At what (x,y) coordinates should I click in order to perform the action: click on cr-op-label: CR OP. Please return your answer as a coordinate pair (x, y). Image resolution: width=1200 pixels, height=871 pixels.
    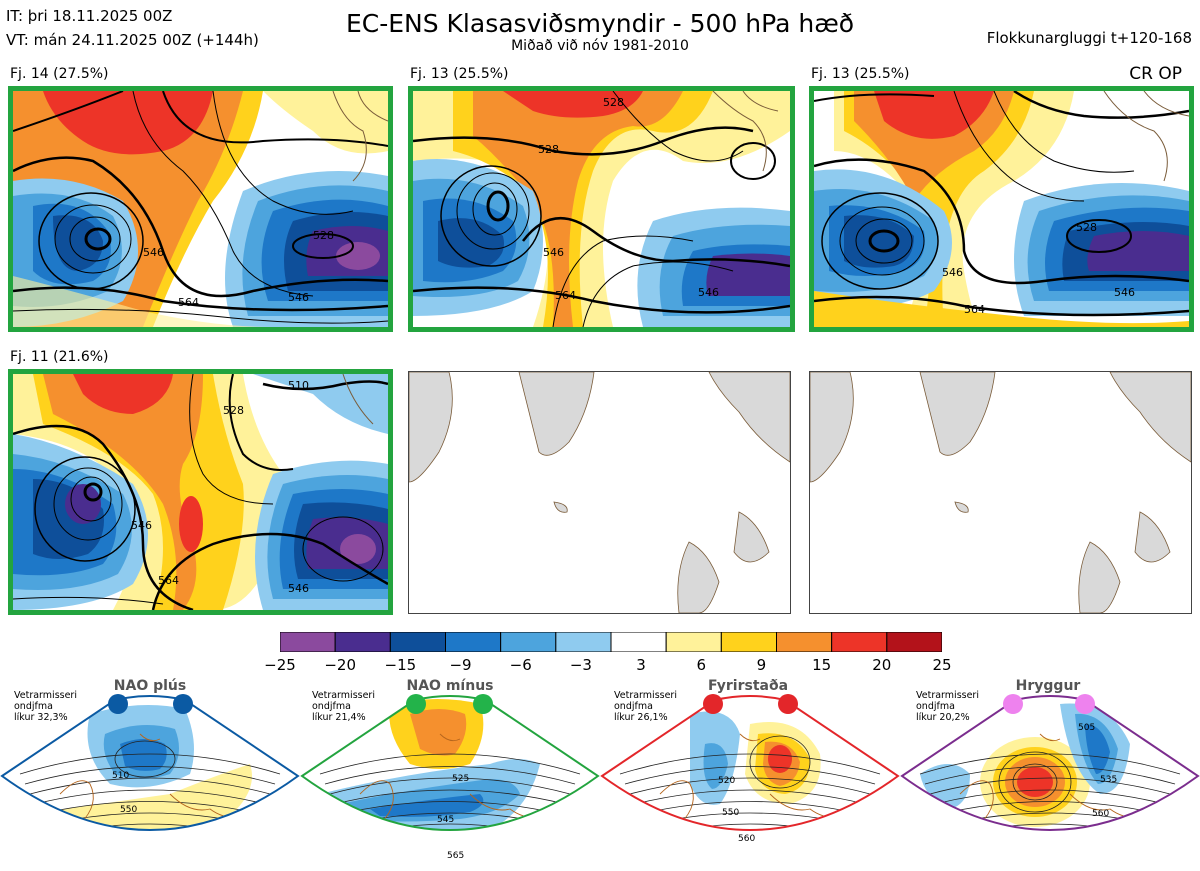
    Looking at the image, I should click on (1155, 74).